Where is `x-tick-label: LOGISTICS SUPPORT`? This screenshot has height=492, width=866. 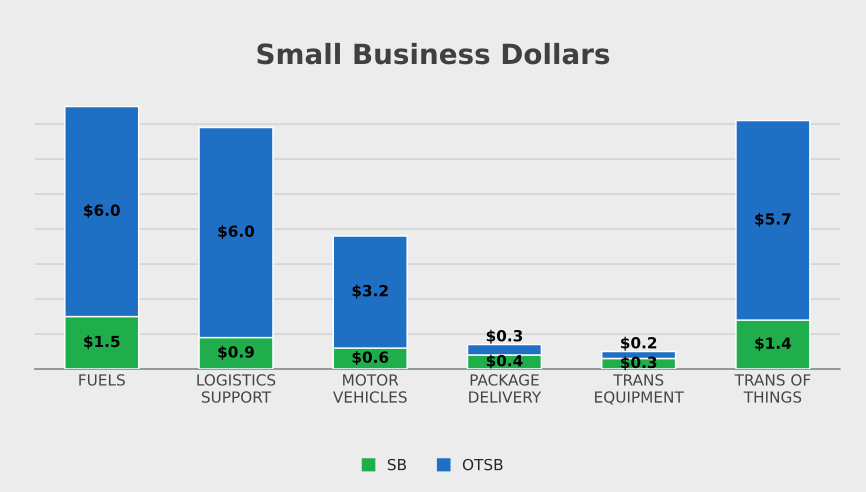 x-tick-label: LOGISTICS SUPPORT is located at coordinates (236, 388).